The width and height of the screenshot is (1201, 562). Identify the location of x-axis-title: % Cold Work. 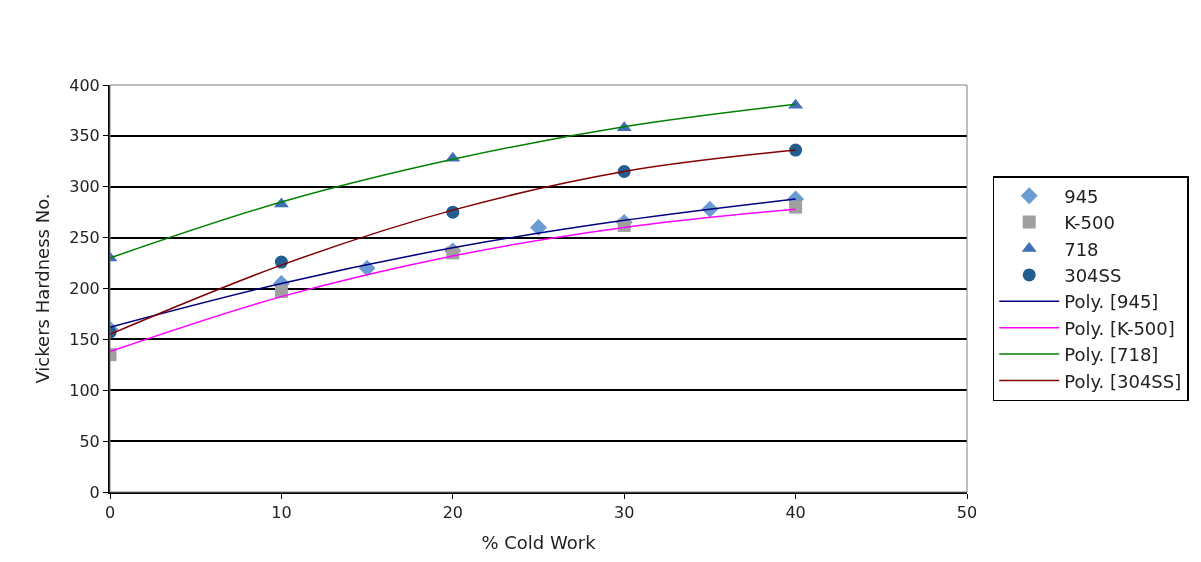
(539, 542).